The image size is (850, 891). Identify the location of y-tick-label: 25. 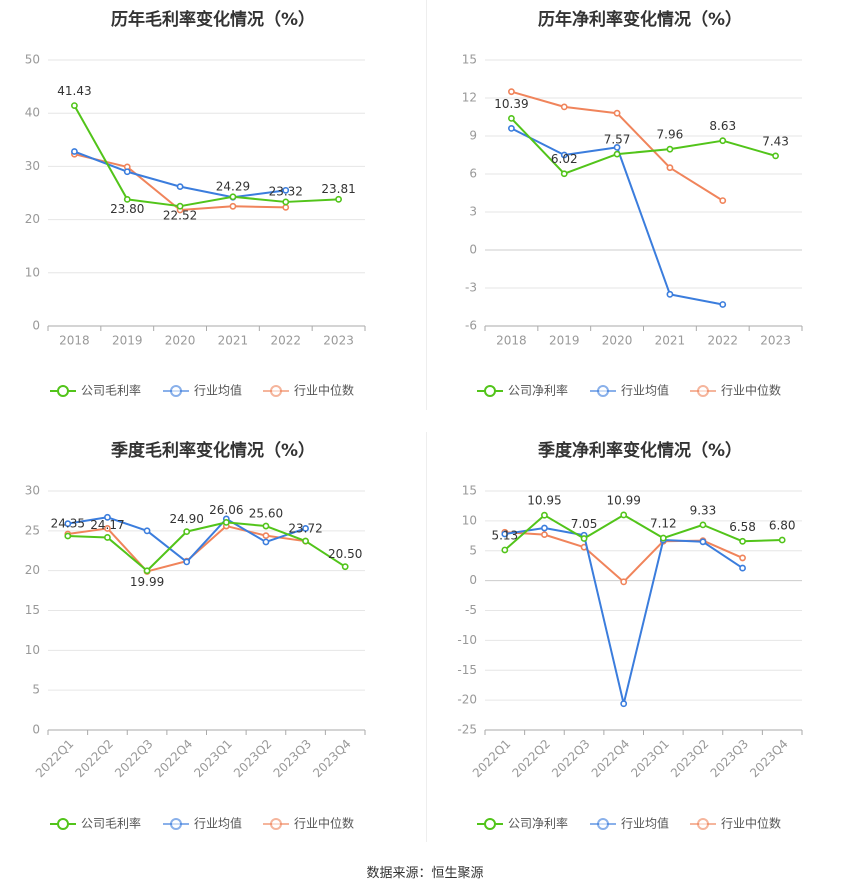
(32, 530).